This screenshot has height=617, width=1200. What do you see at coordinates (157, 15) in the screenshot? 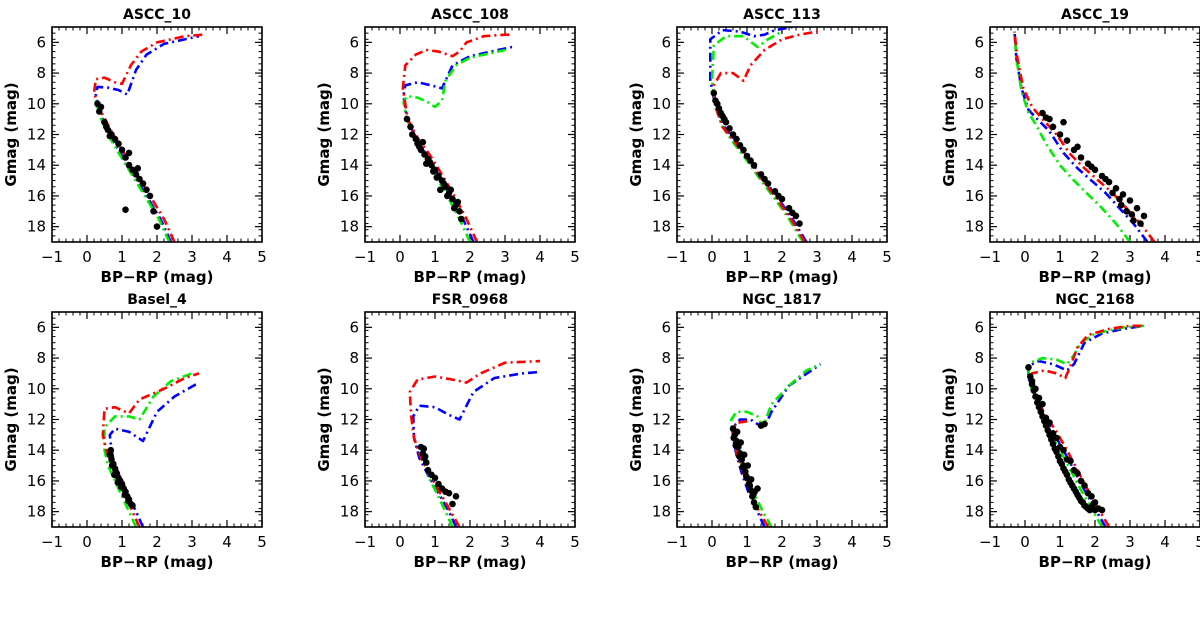
I see `panel-title: ASCC_10` at bounding box center [157, 15].